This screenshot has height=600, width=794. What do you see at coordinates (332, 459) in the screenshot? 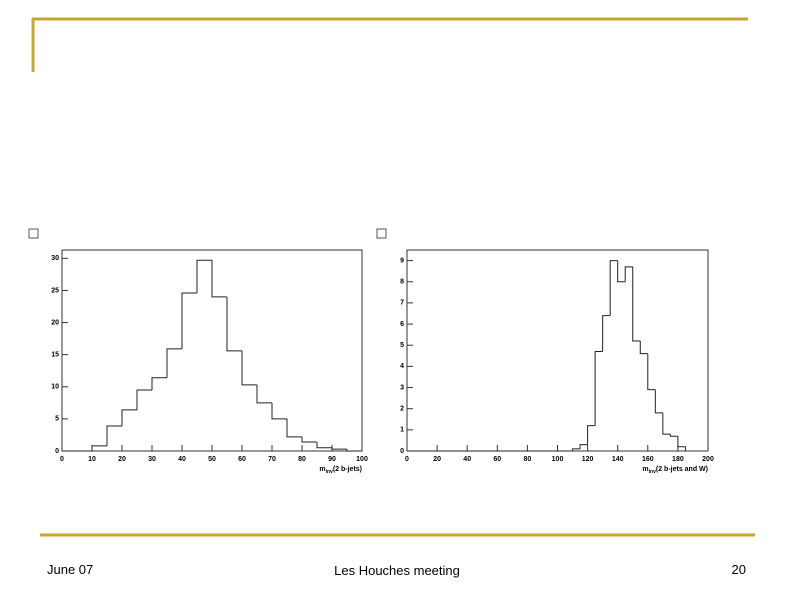
I see `x-tick-label: 90` at bounding box center [332, 459].